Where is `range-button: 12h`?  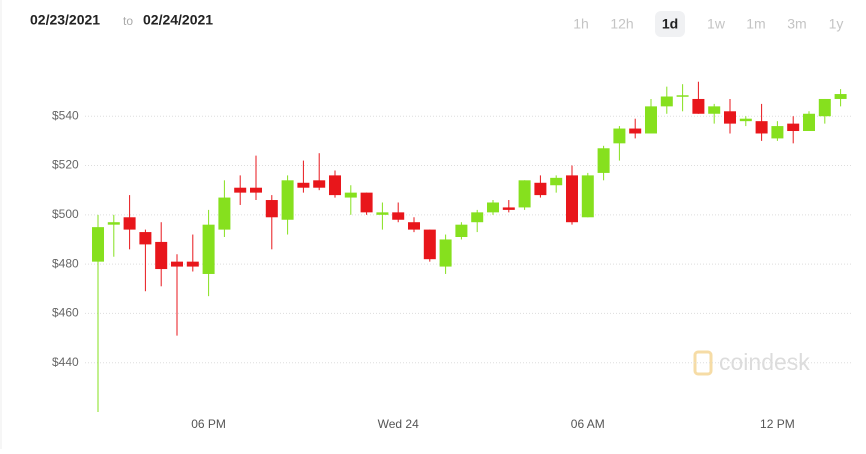 range-button: 12h is located at coordinates (621, 24).